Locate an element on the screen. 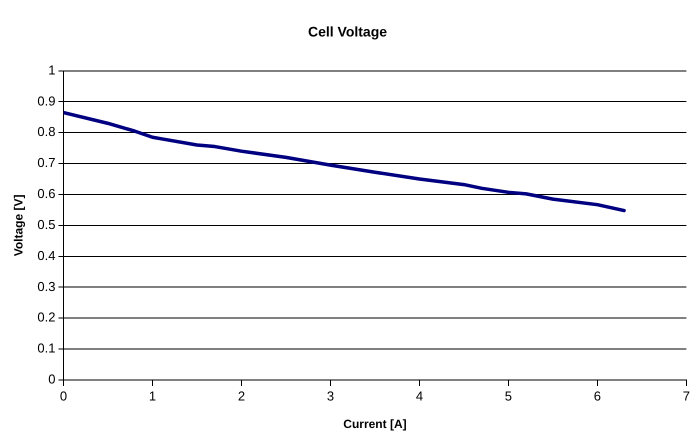 The width and height of the screenshot is (693, 440). y-tick-label: 0.4 is located at coordinates (46, 255).